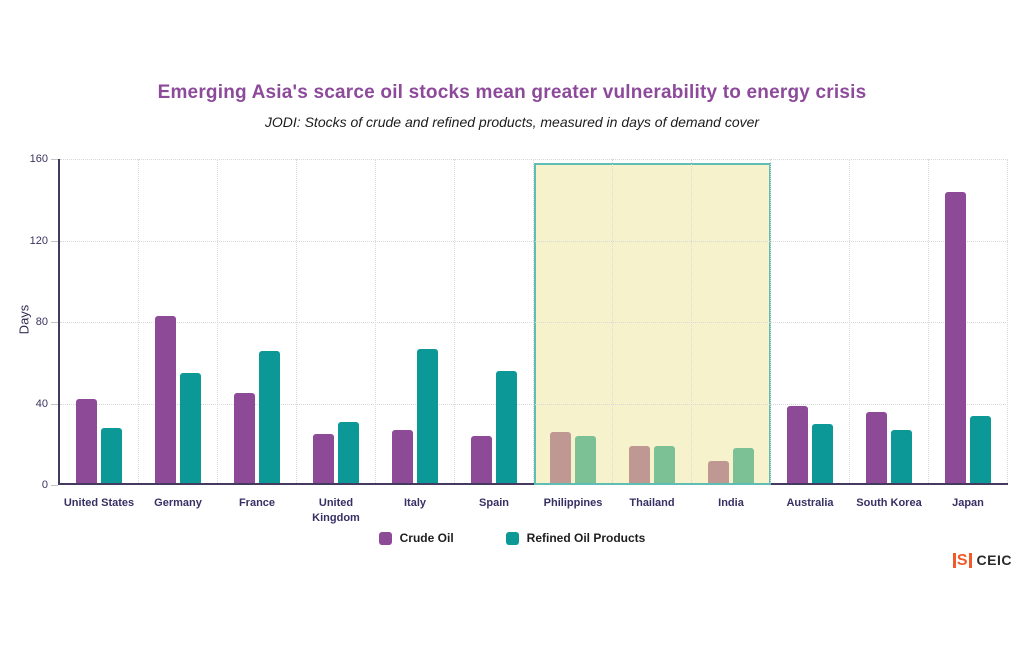 Image resolution: width=1024 pixels, height=652 pixels. Describe the element at coordinates (639, 464) in the screenshot. I see `bar-crude-oil-thailand` at that location.